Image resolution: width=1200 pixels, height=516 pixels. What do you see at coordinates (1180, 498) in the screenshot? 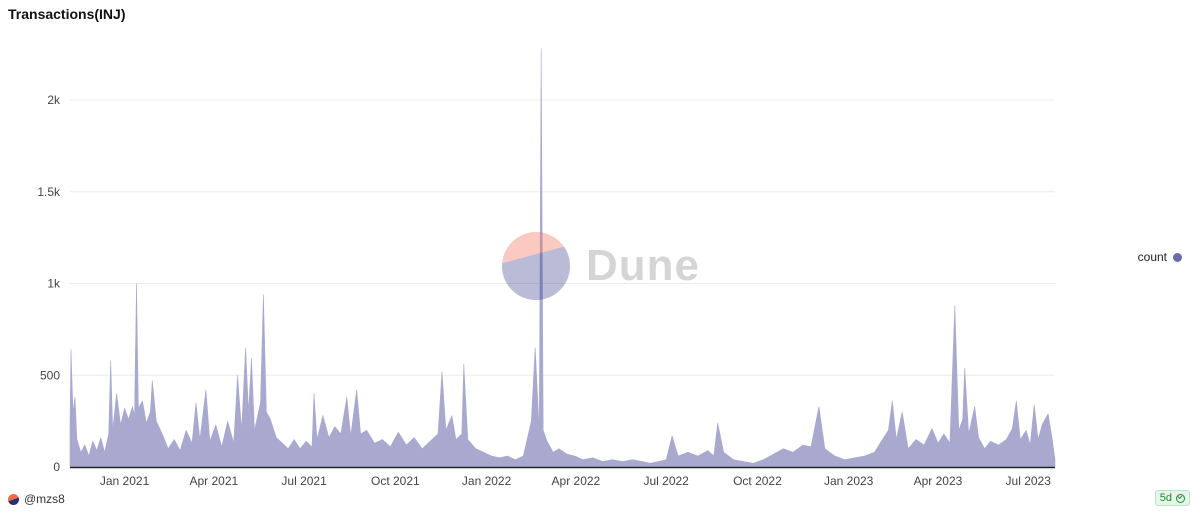
I see `refresh-icon` at bounding box center [1180, 498].